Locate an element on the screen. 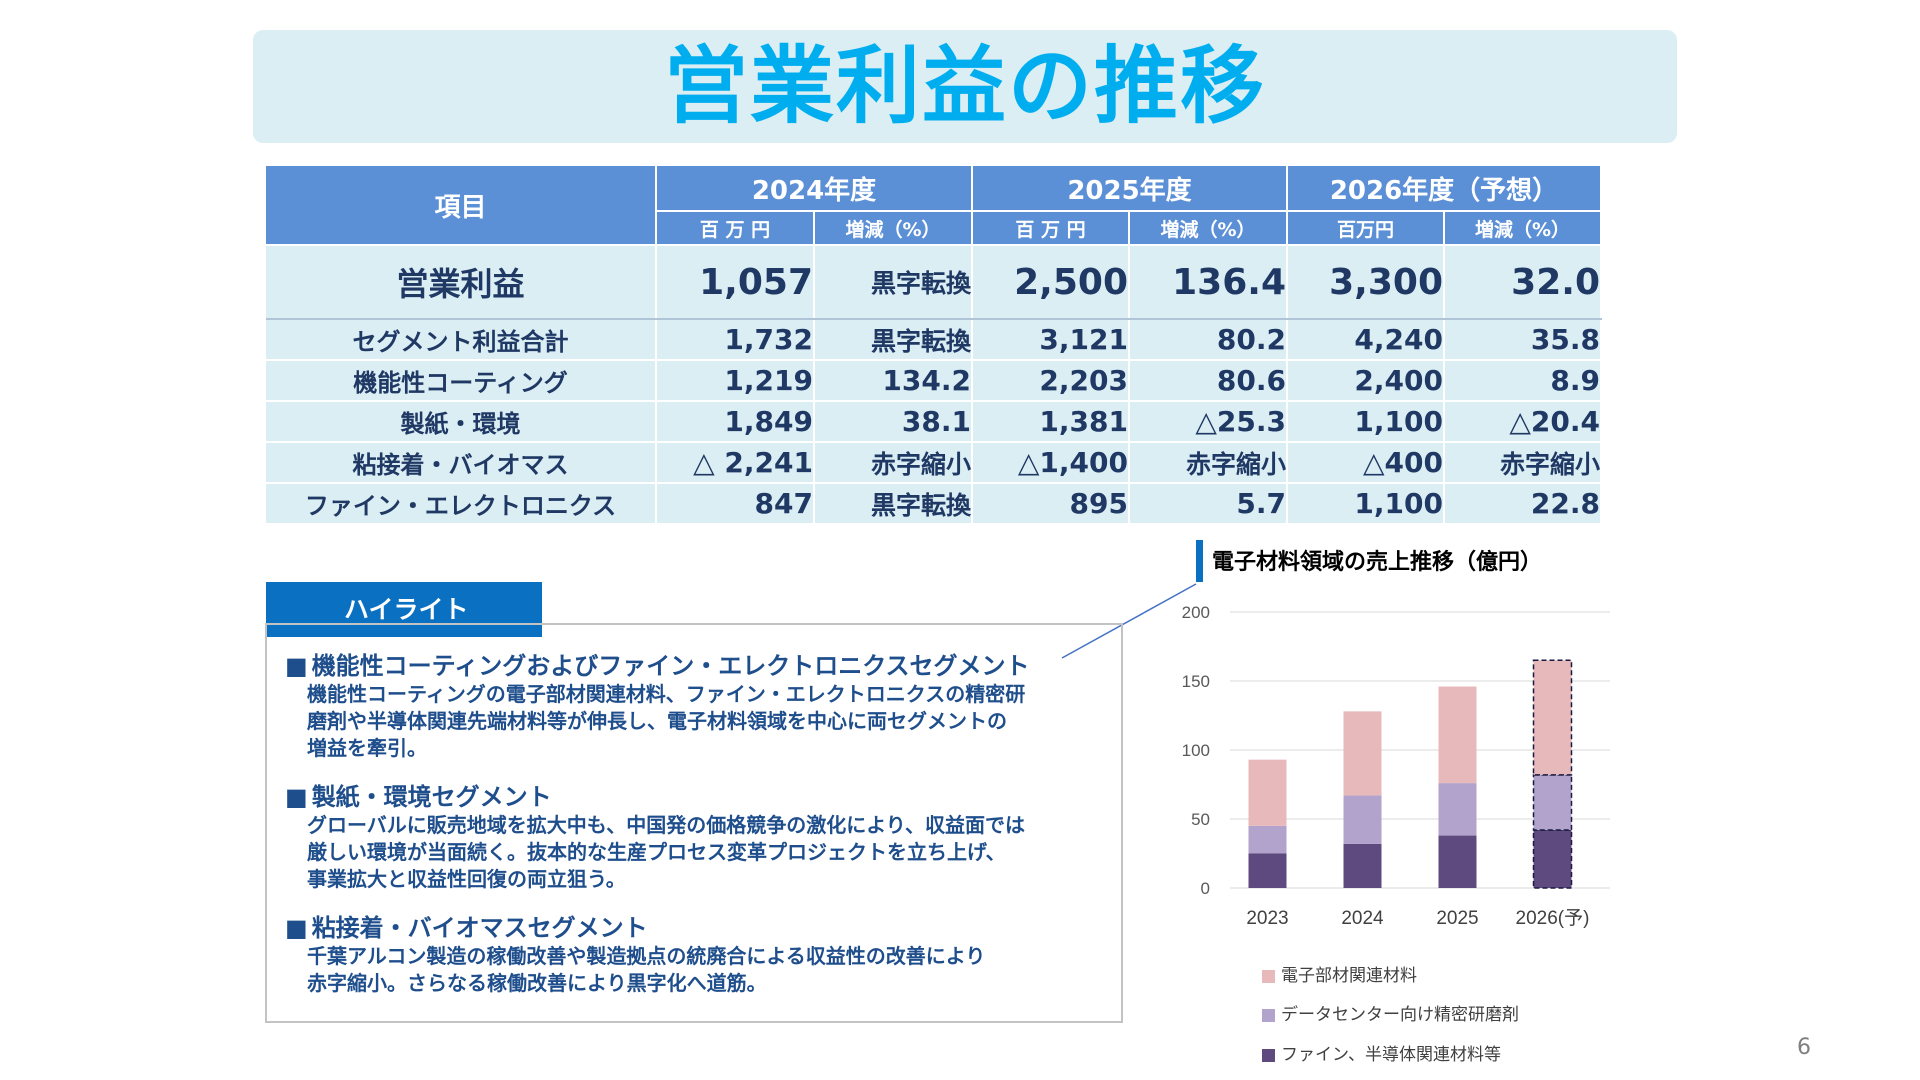  legend-label: データセンター向け精密研磨剤 is located at coordinates (1400, 1015).